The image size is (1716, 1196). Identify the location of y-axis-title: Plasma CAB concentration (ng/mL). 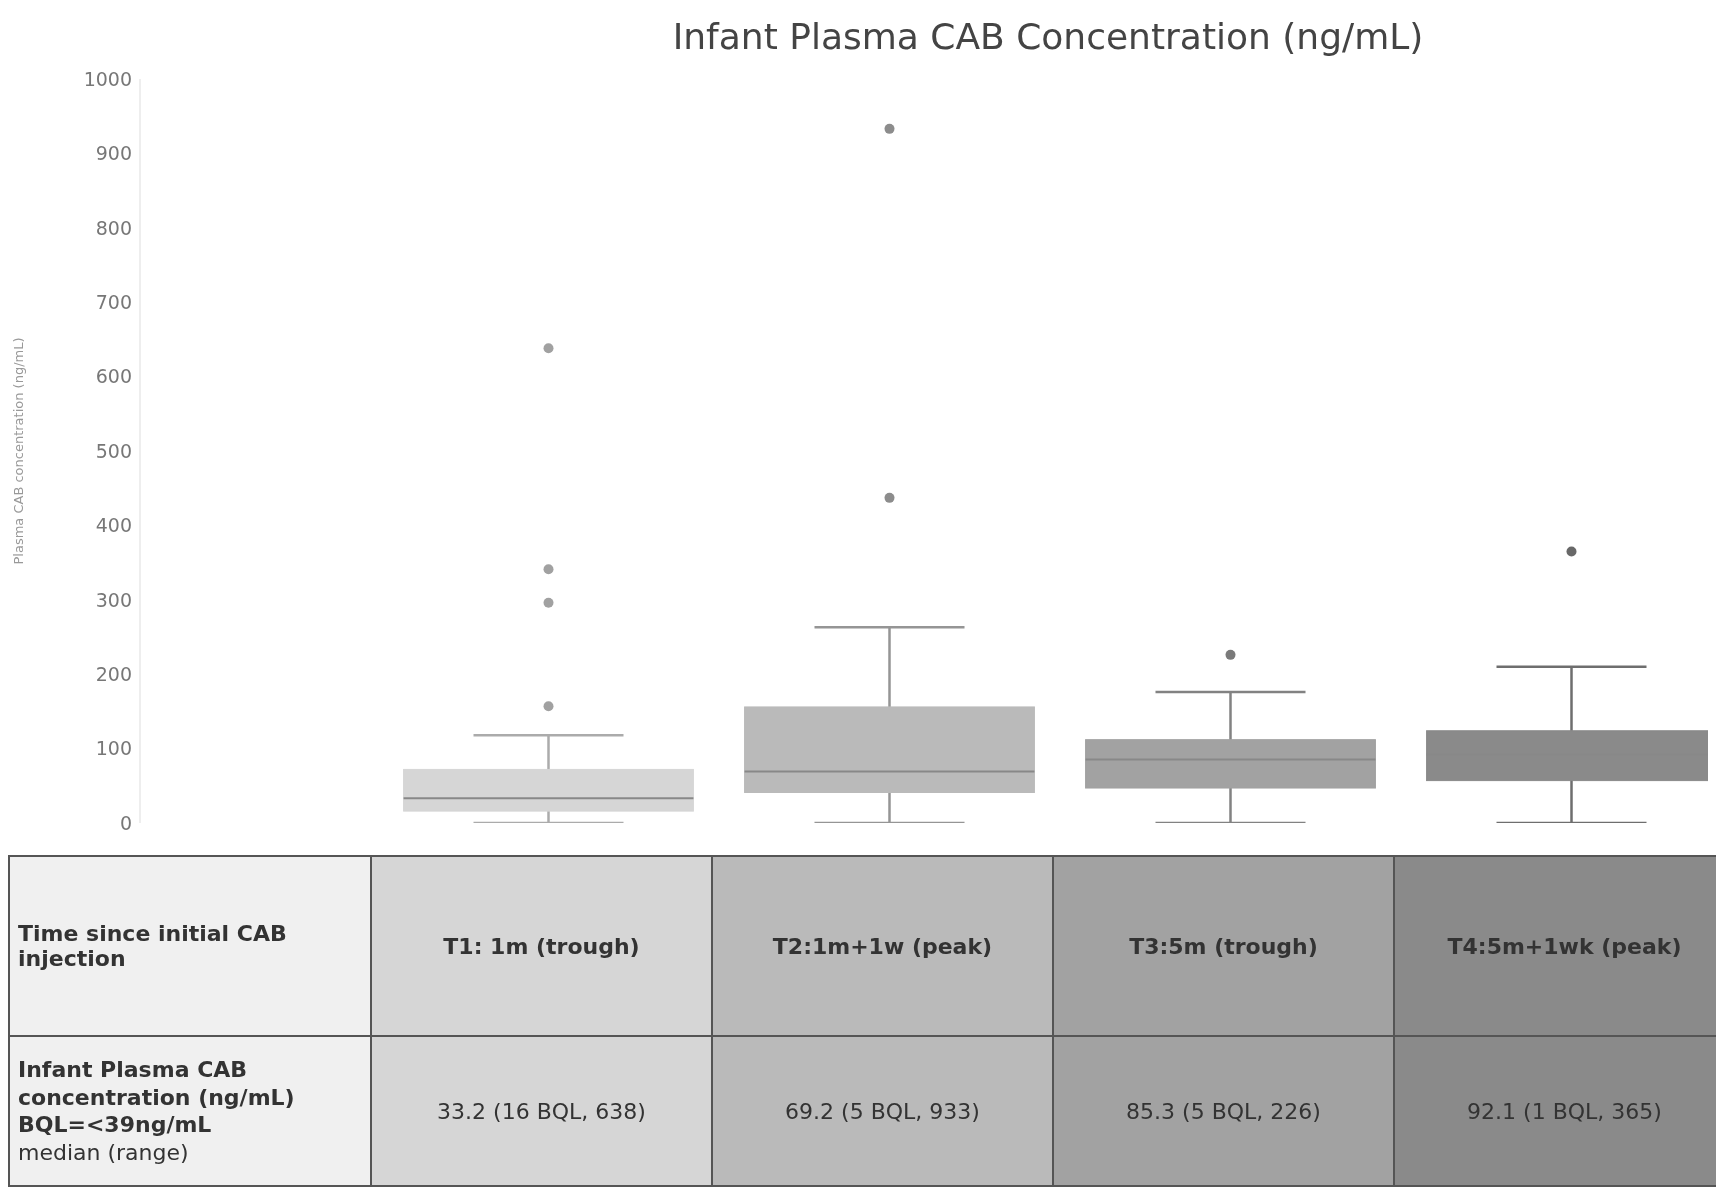
(18, 451).